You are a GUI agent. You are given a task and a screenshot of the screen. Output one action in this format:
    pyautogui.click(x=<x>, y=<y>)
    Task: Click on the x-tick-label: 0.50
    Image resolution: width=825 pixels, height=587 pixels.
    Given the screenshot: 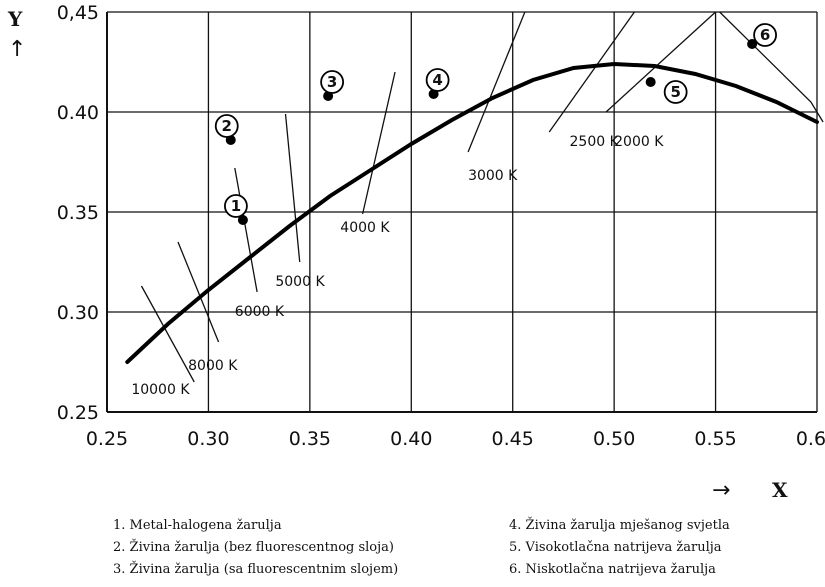 What is the action you would take?
    pyautogui.click(x=614, y=439)
    